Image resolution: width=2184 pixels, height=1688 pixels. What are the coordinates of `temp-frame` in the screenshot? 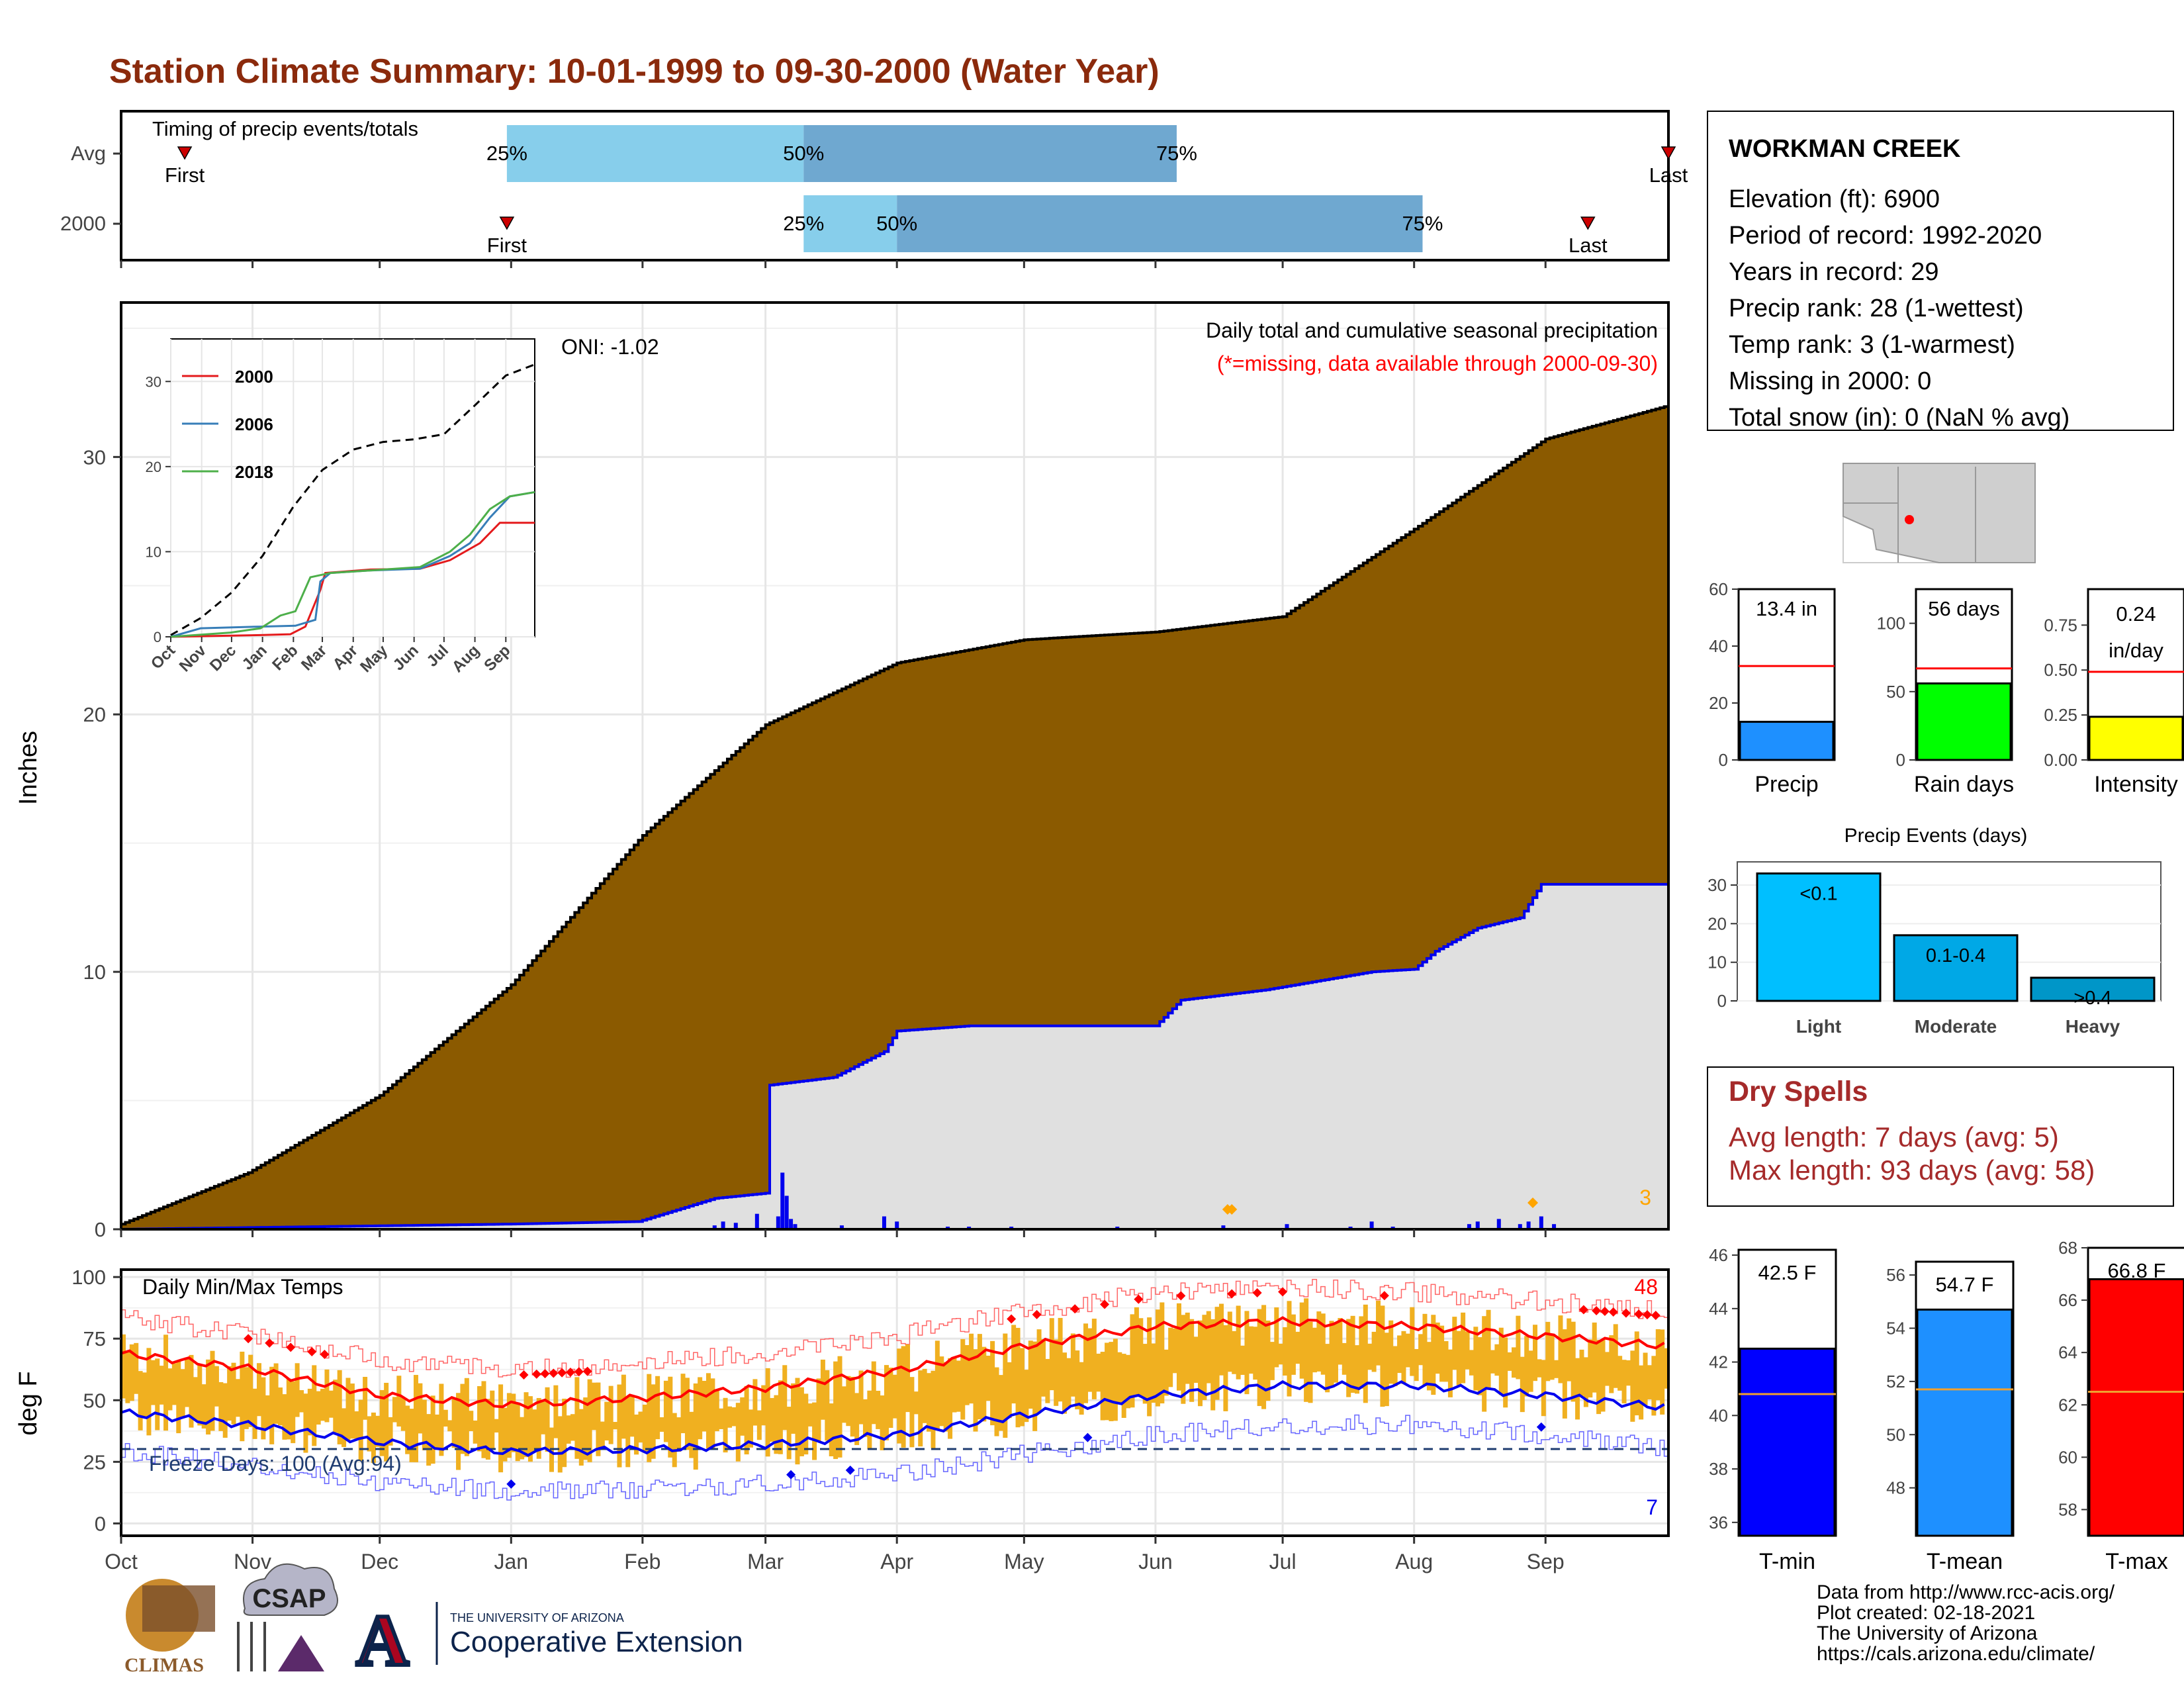 It's located at (895, 1402).